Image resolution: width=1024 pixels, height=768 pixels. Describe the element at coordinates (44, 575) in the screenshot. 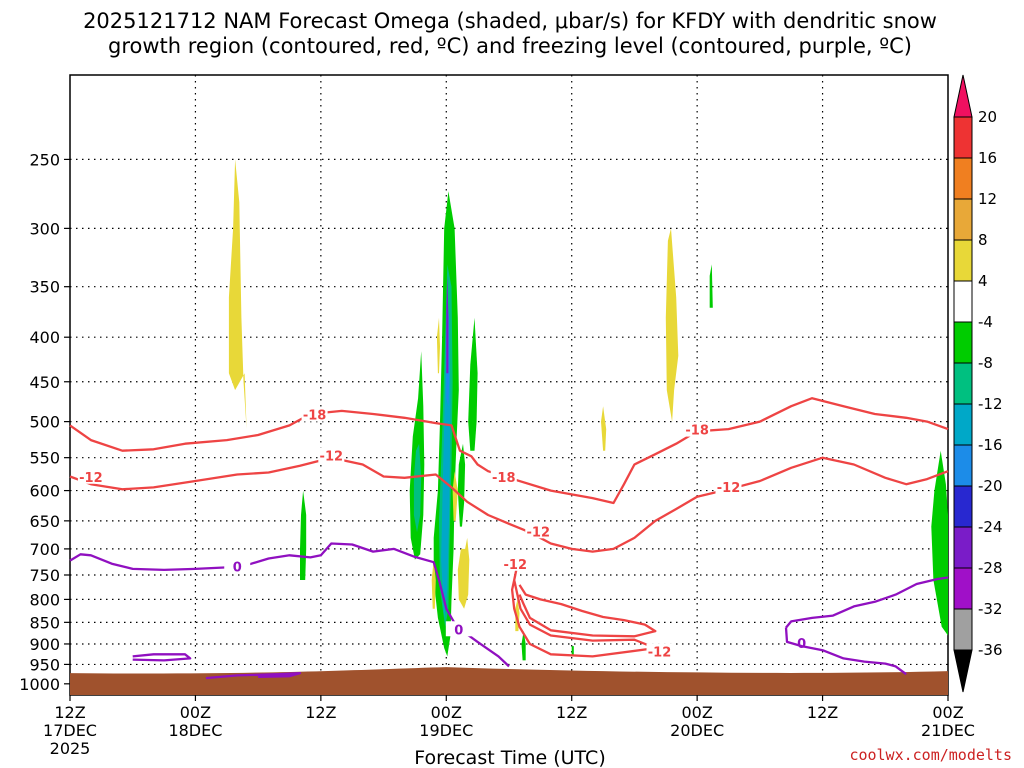

I see `y-tick-label-750: 750` at that location.